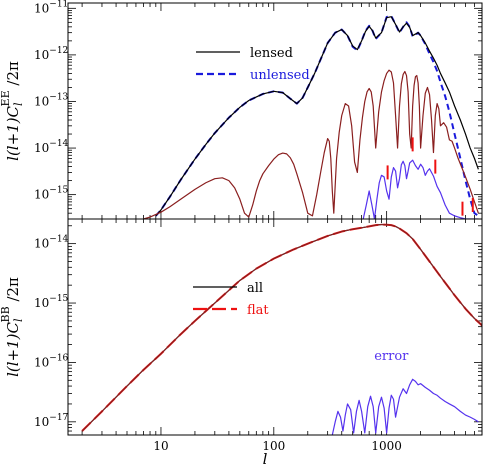 The width and height of the screenshot is (485, 473). What do you see at coordinates (386, 446) in the screenshot?
I see `x-tick-label: 1000` at bounding box center [386, 446].